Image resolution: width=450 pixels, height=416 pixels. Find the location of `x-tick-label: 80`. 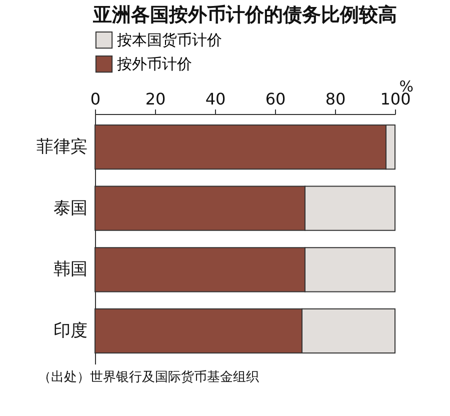

x-tick-label: 80 is located at coordinates (335, 99).